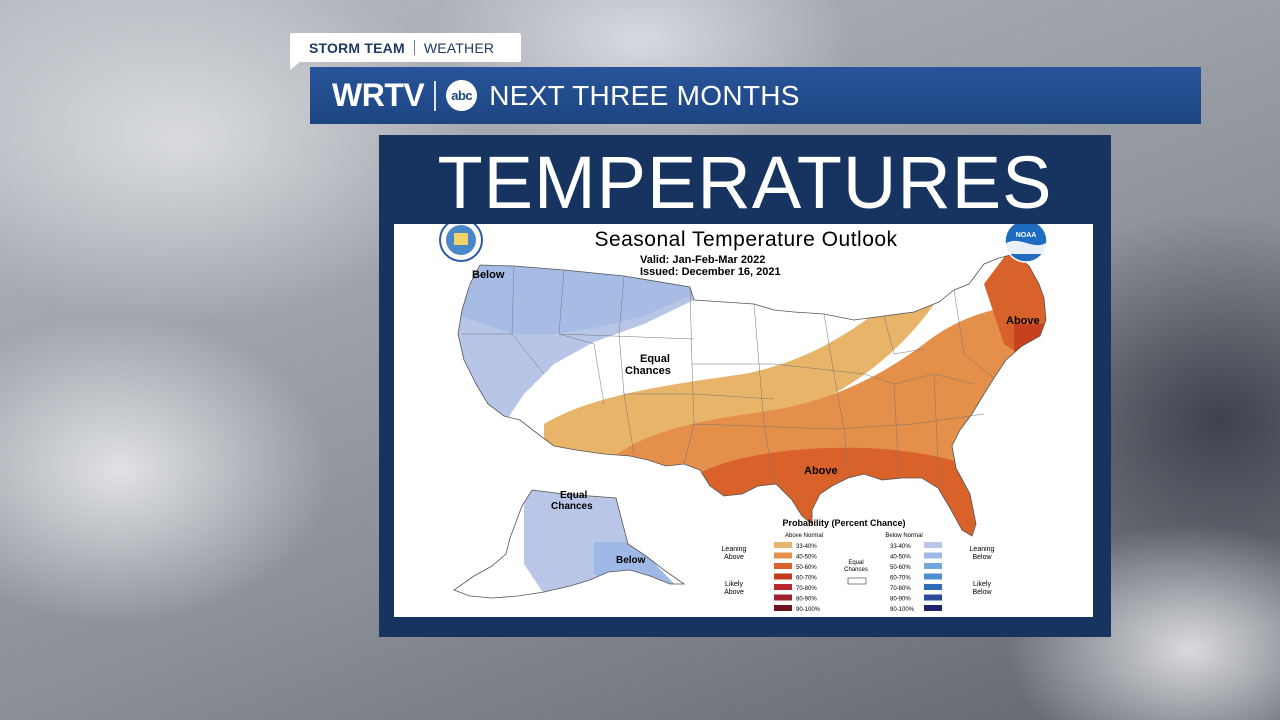 Image resolution: width=1280 pixels, height=720 pixels. Describe the element at coordinates (806, 579) in the screenshot. I see `legend-above-range: 60-70%` at that location.